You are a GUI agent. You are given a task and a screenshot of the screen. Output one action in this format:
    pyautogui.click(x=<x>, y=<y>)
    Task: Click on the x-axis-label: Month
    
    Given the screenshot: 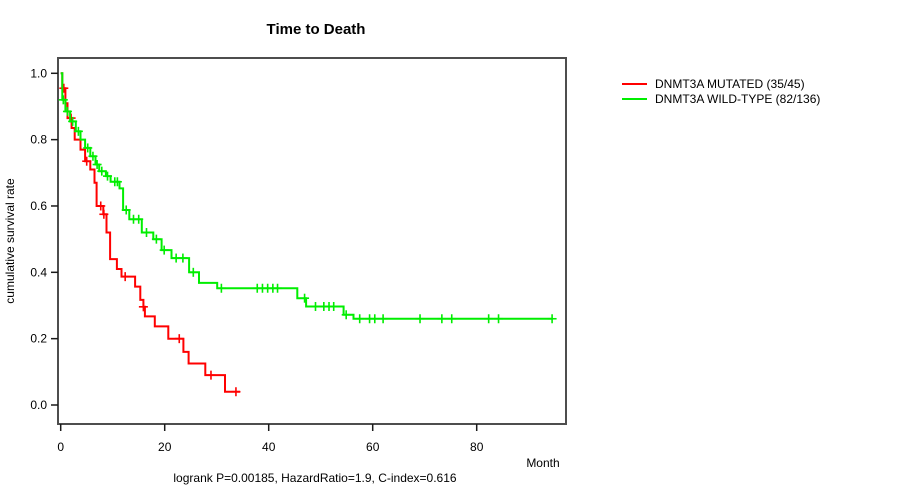 What is the action you would take?
    pyautogui.click(x=542, y=463)
    